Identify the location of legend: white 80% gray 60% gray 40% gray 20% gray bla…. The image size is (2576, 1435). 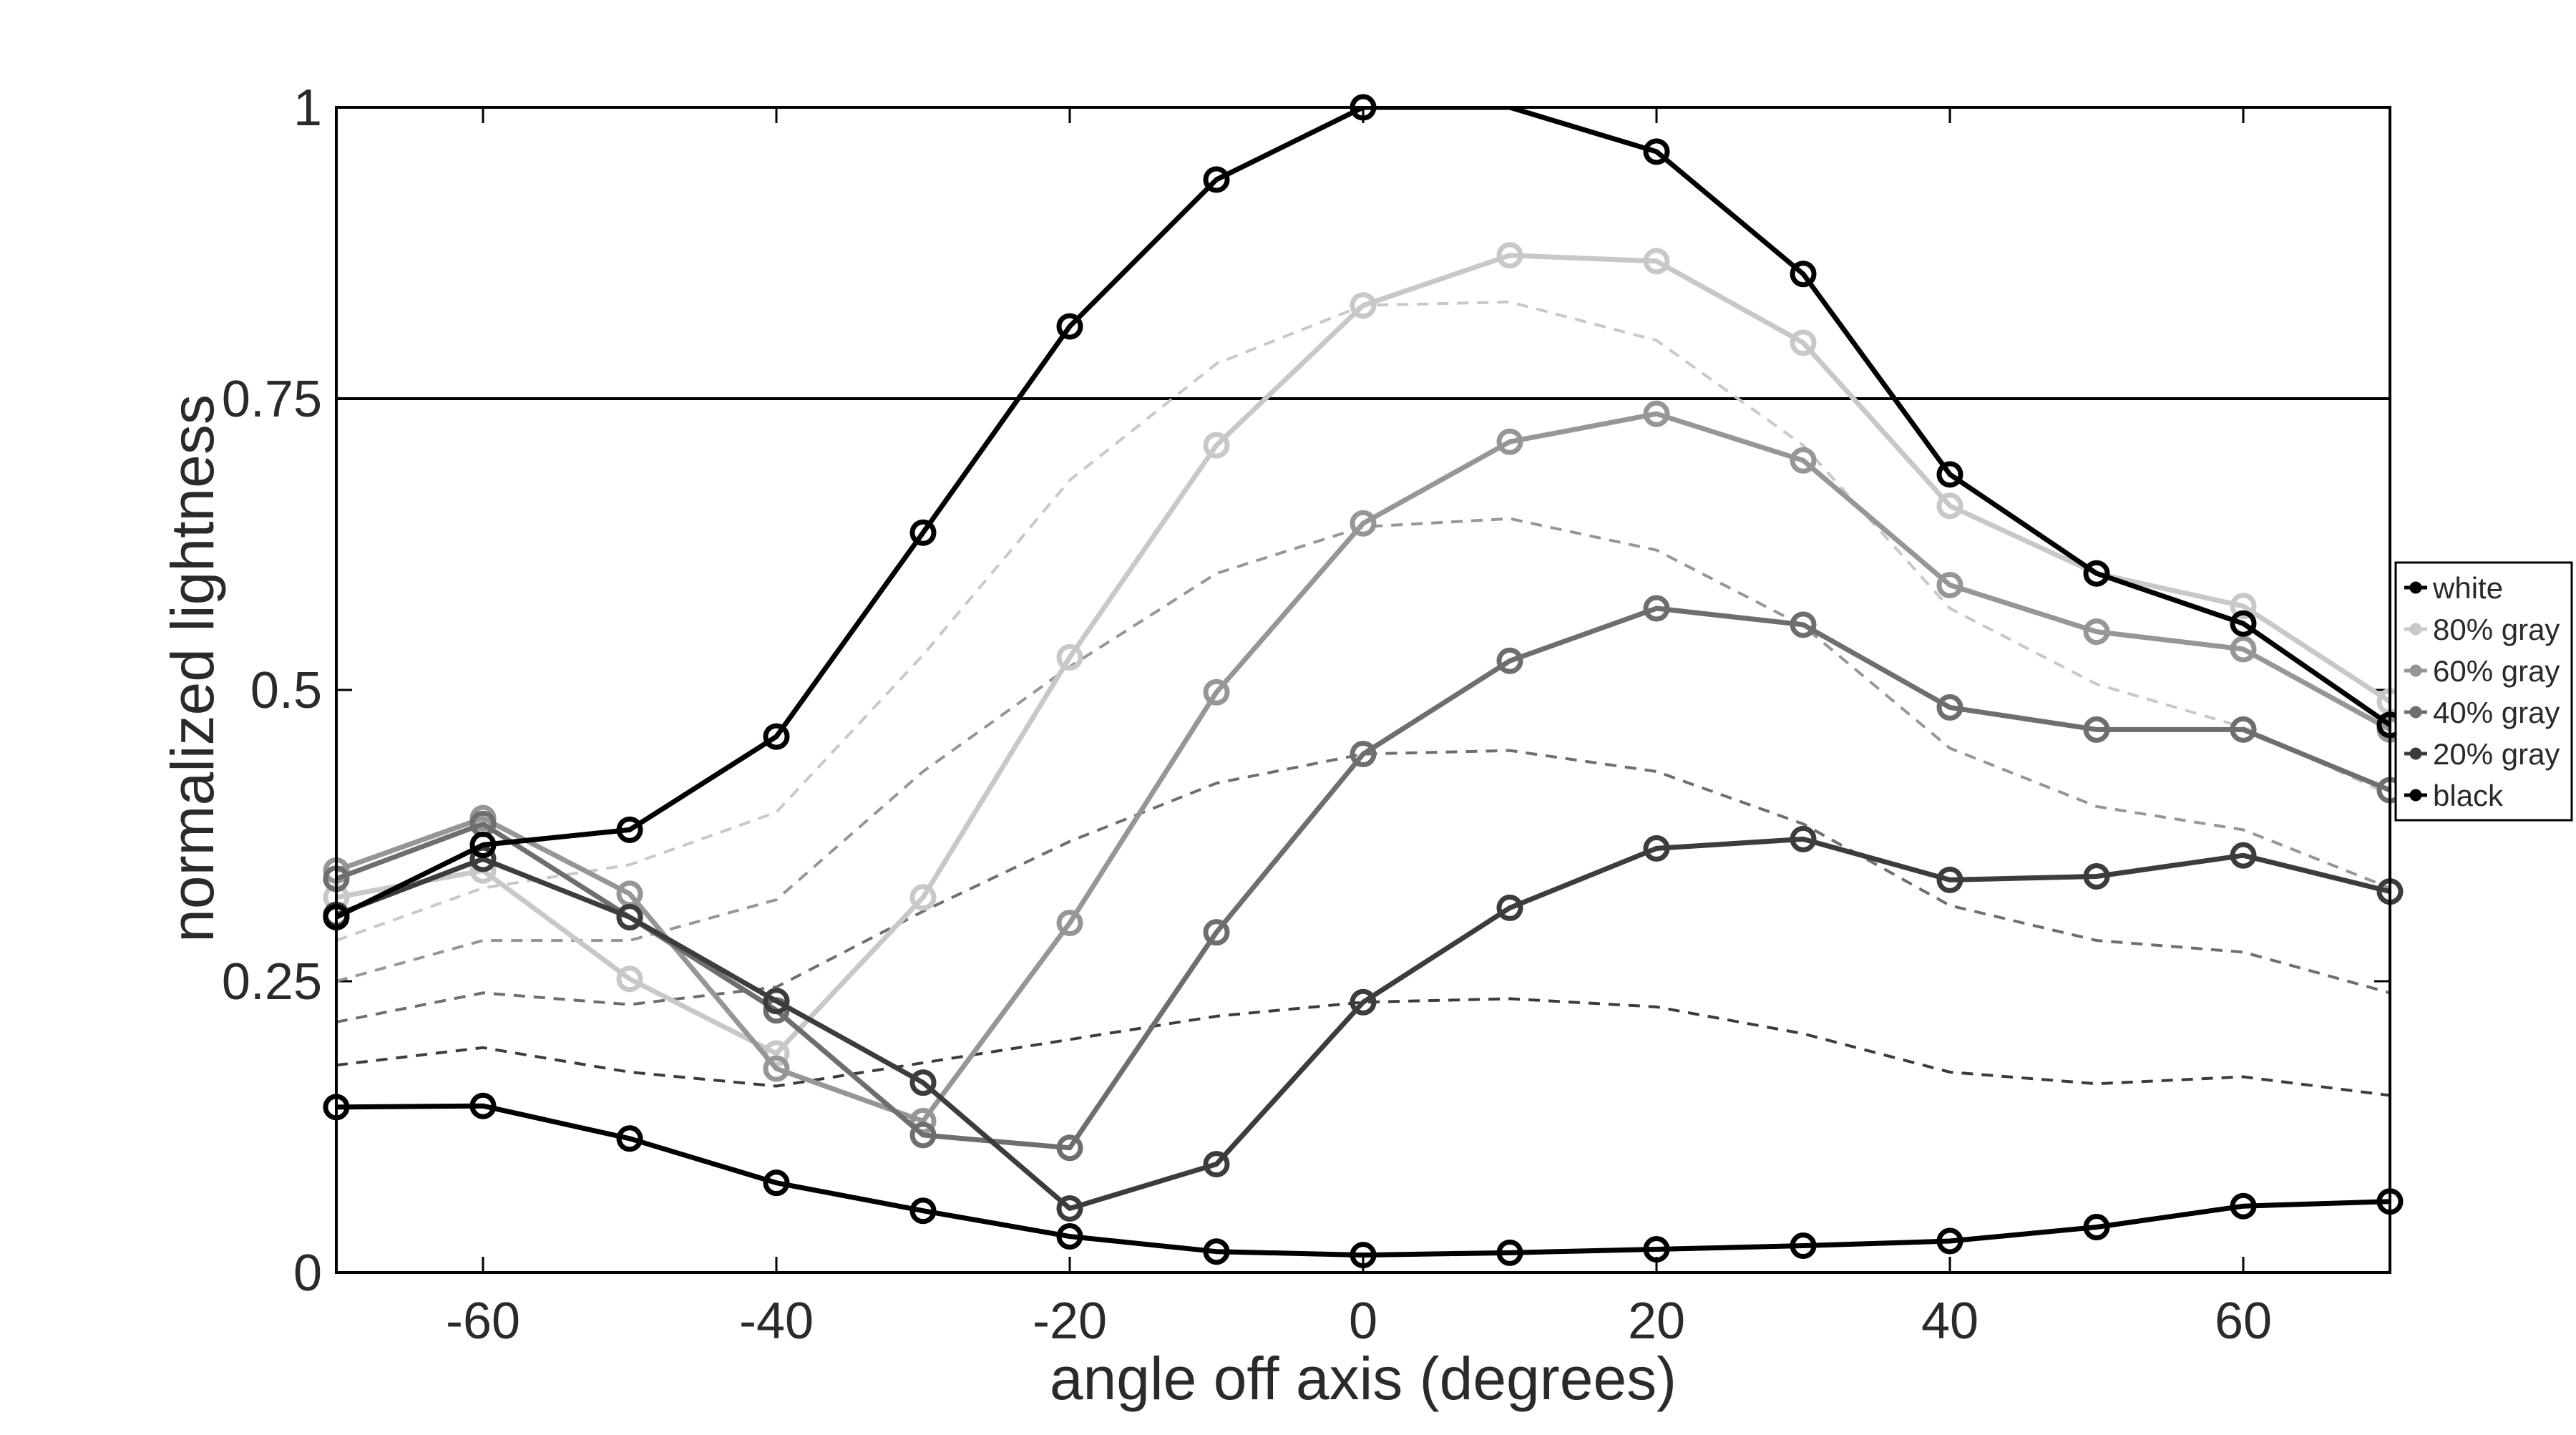
(2483, 692).